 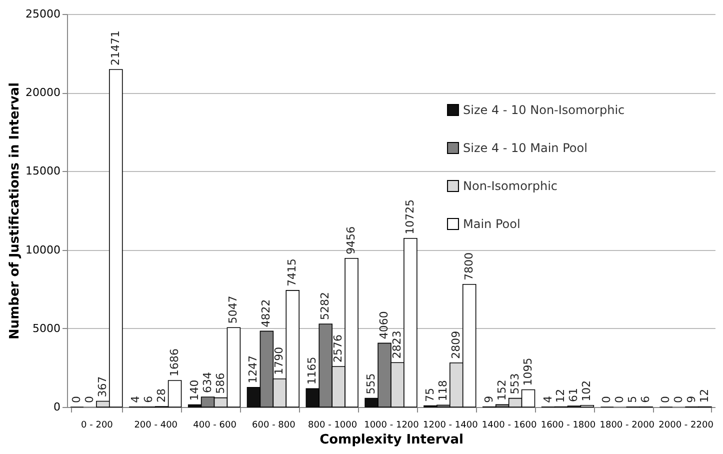 What do you see at coordinates (469, 266) in the screenshot?
I see `data-label: 7800` at bounding box center [469, 266].